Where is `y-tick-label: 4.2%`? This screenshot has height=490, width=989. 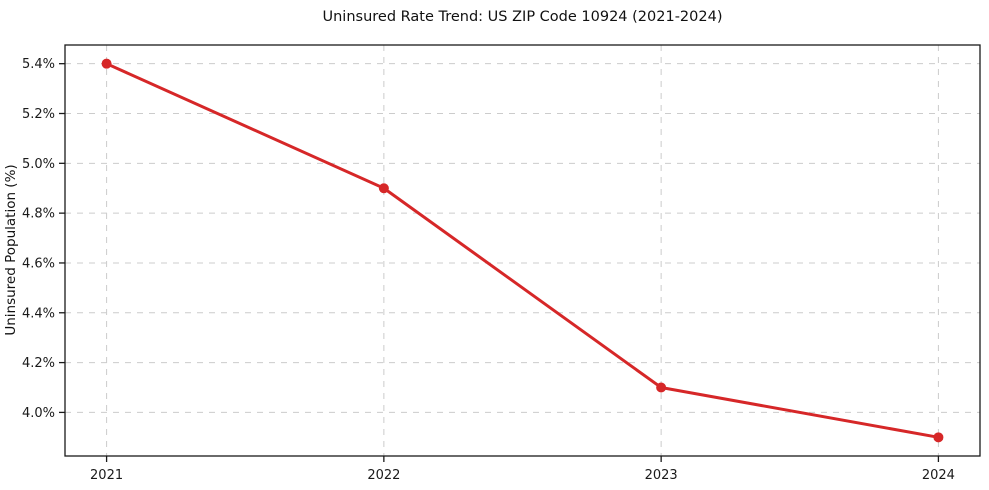
y-tick-label: 4.2% is located at coordinates (38, 363).